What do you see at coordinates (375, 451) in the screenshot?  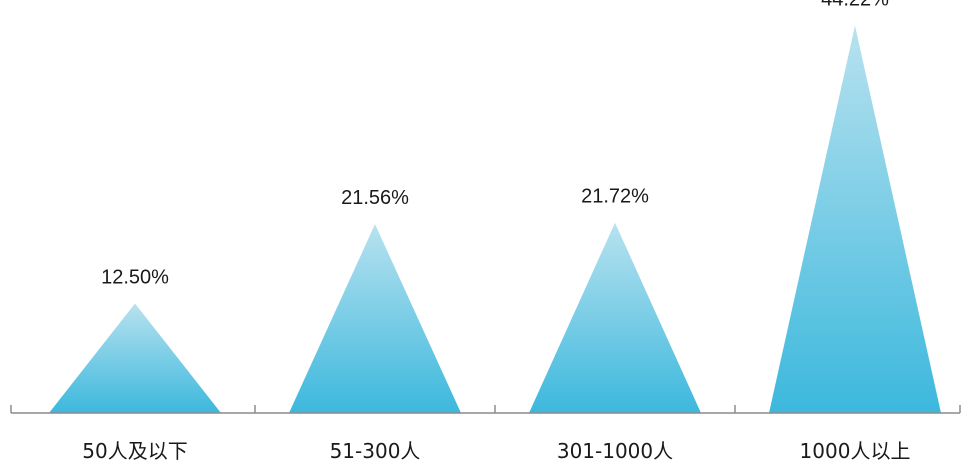 I see `category-label: 51-300人` at bounding box center [375, 451].